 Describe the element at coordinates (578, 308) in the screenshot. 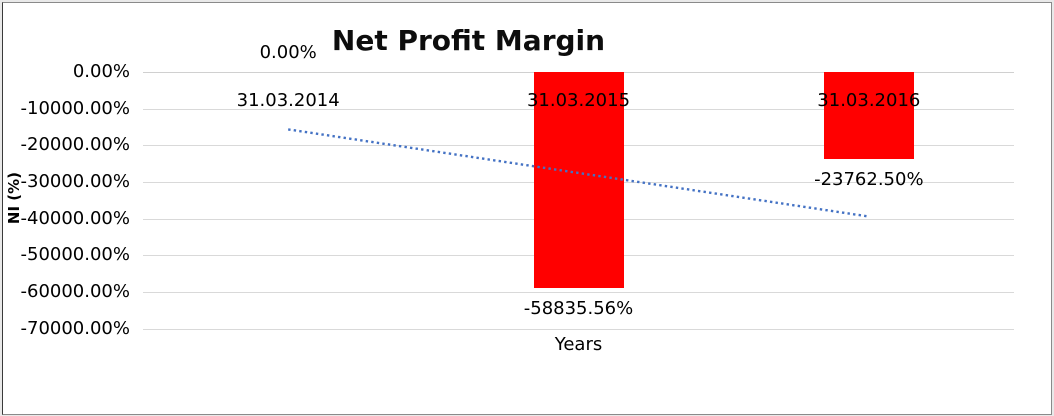

I see `data-label: -58835.56%` at that location.